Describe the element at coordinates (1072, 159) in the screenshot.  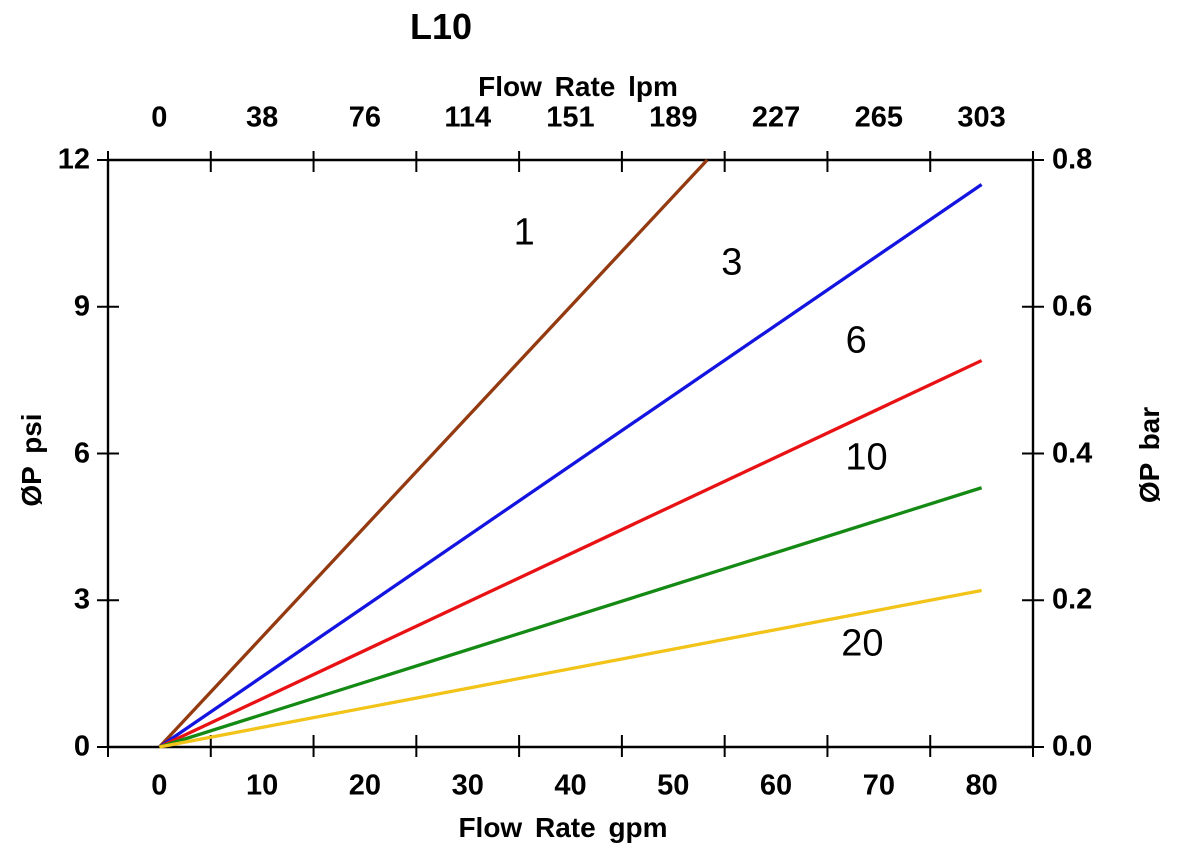
I see `right-y-tick-label: 0.8` at that location.